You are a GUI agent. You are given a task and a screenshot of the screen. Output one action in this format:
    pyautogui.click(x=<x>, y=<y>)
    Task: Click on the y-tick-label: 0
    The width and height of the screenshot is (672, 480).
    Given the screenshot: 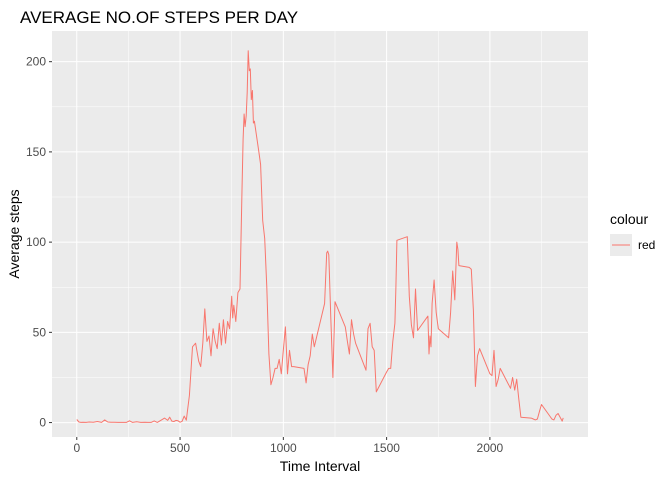 What is the action you would take?
    pyautogui.click(x=42, y=423)
    